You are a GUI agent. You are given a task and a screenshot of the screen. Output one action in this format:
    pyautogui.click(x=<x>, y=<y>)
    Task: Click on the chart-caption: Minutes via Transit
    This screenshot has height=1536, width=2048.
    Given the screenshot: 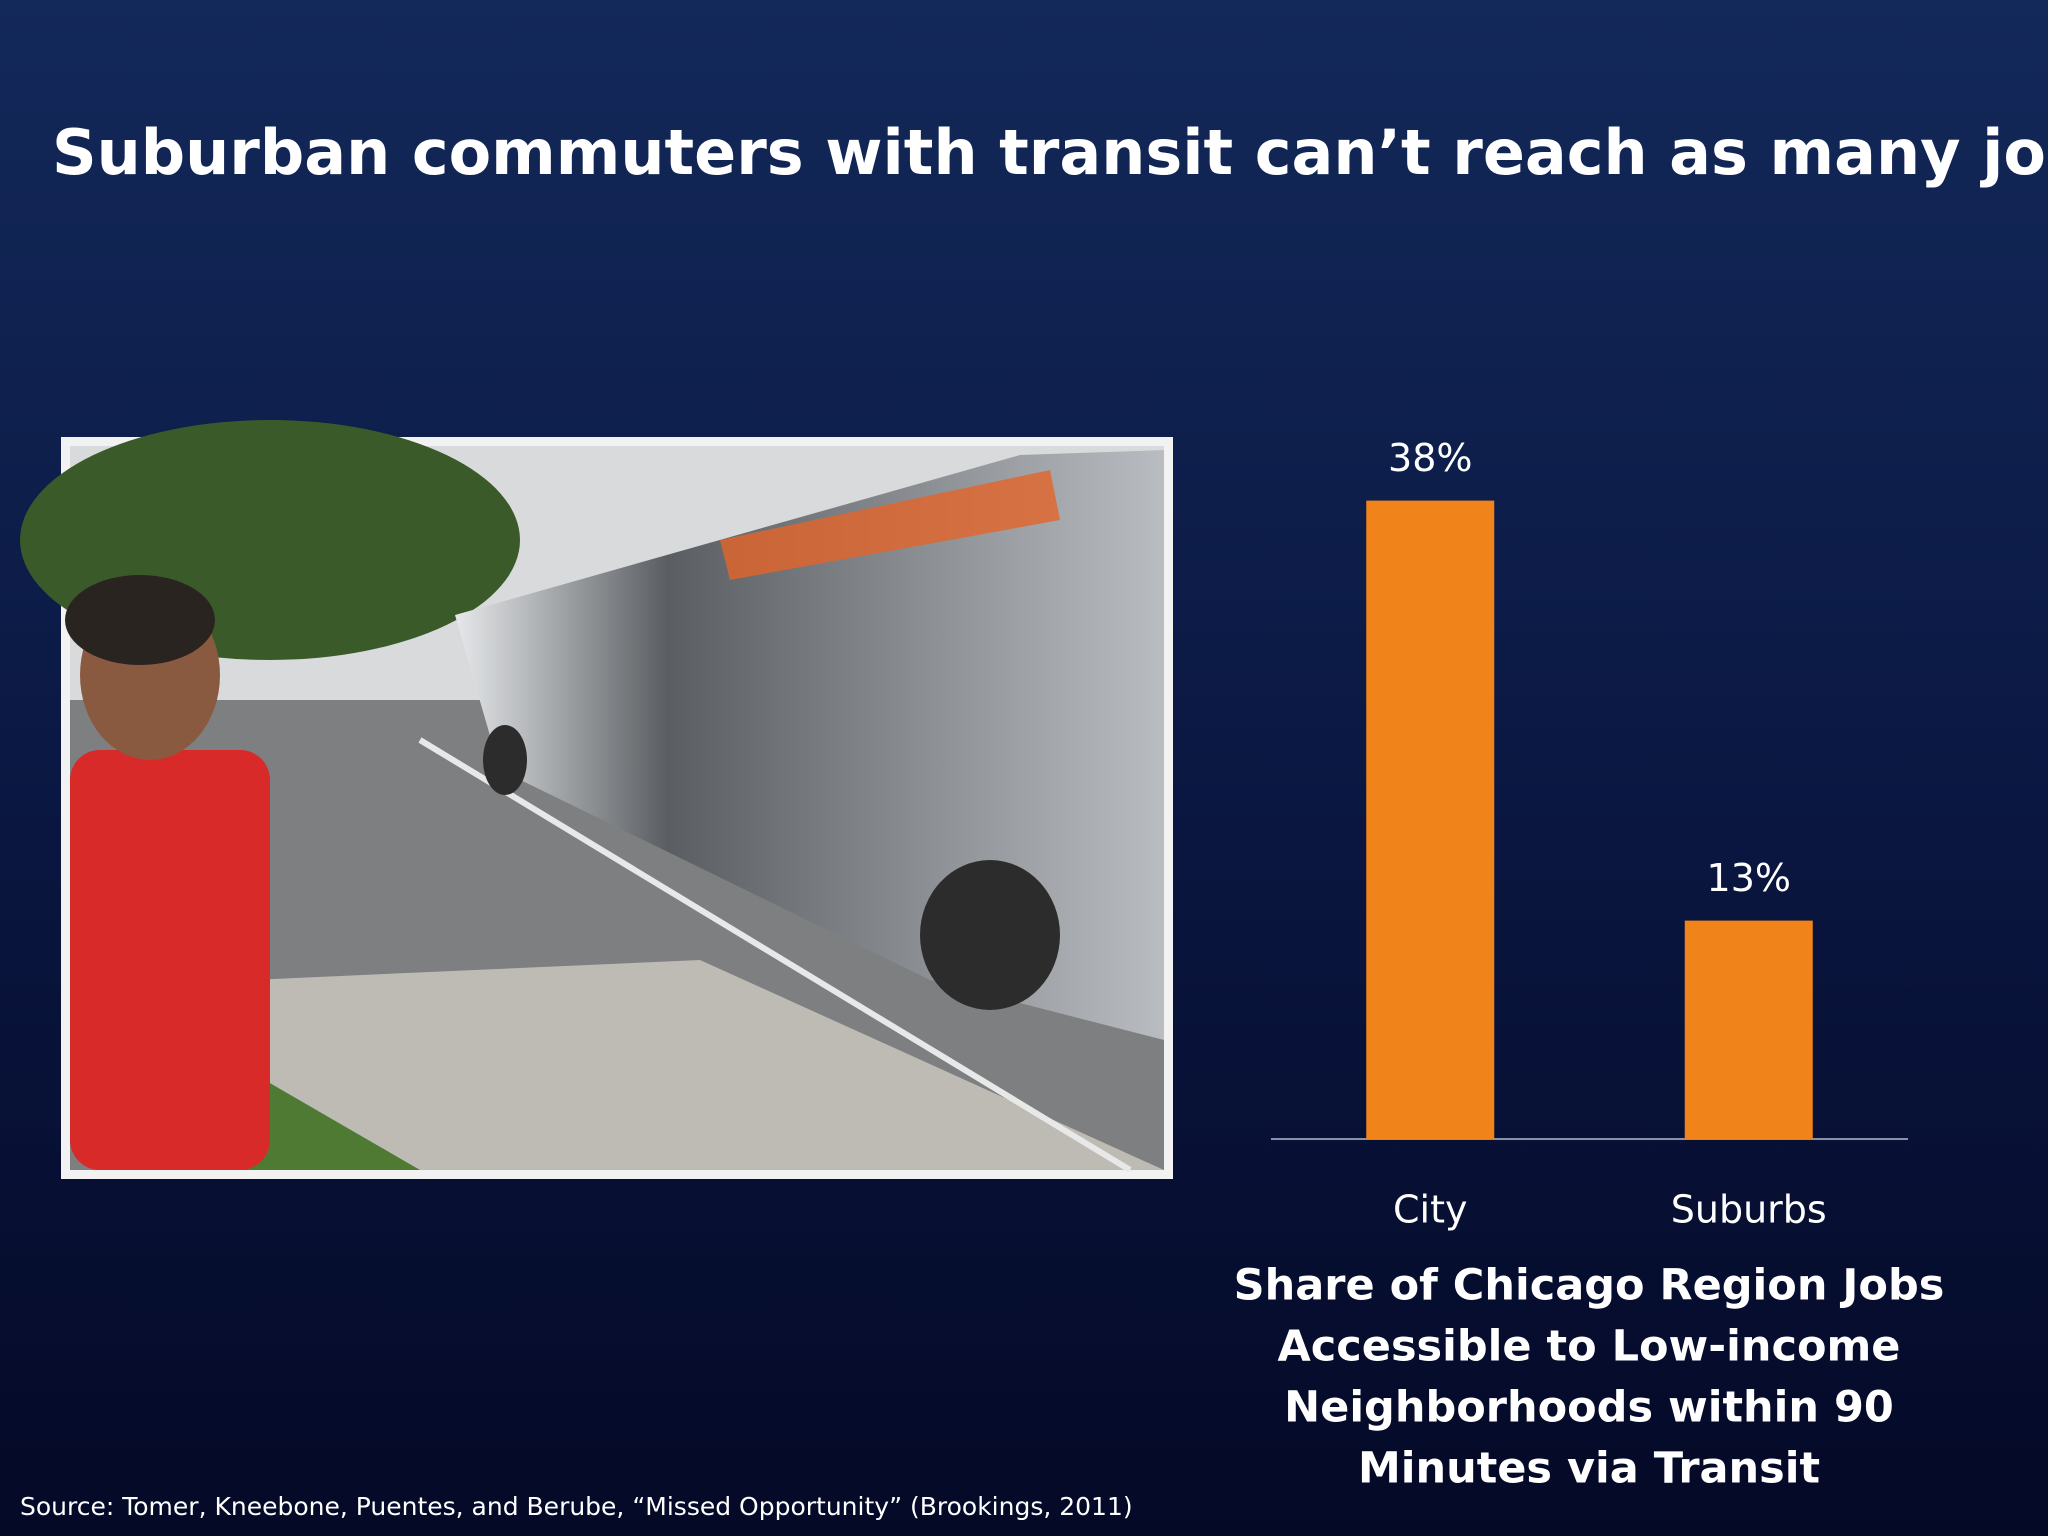 What is the action you would take?
    pyautogui.click(x=1589, y=1469)
    